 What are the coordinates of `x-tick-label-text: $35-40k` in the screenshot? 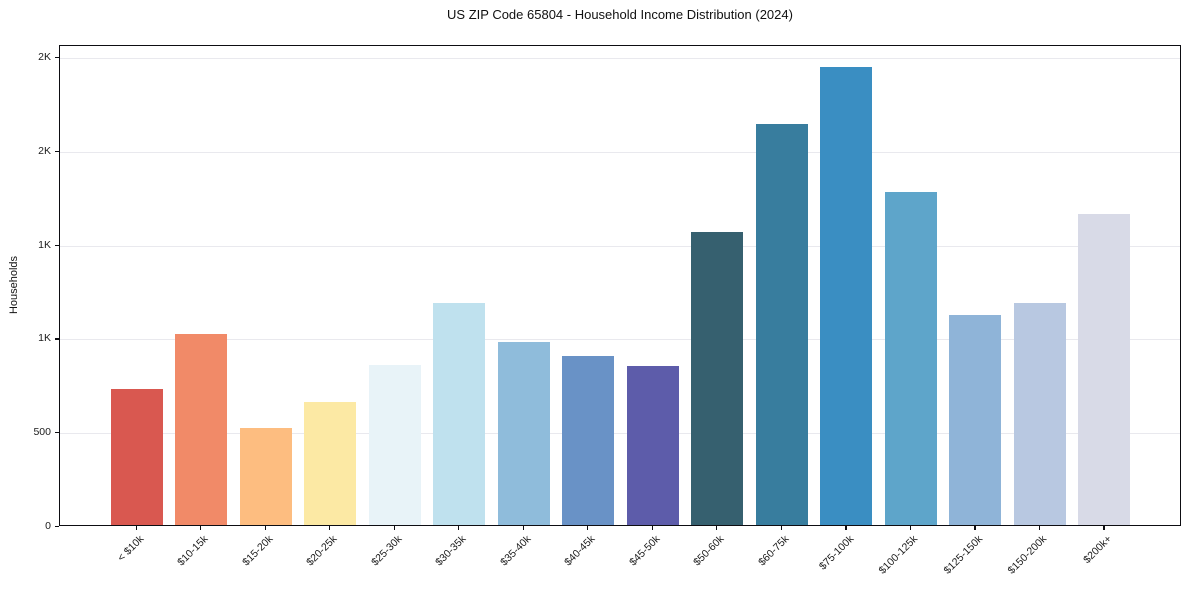 It's located at (515, 551).